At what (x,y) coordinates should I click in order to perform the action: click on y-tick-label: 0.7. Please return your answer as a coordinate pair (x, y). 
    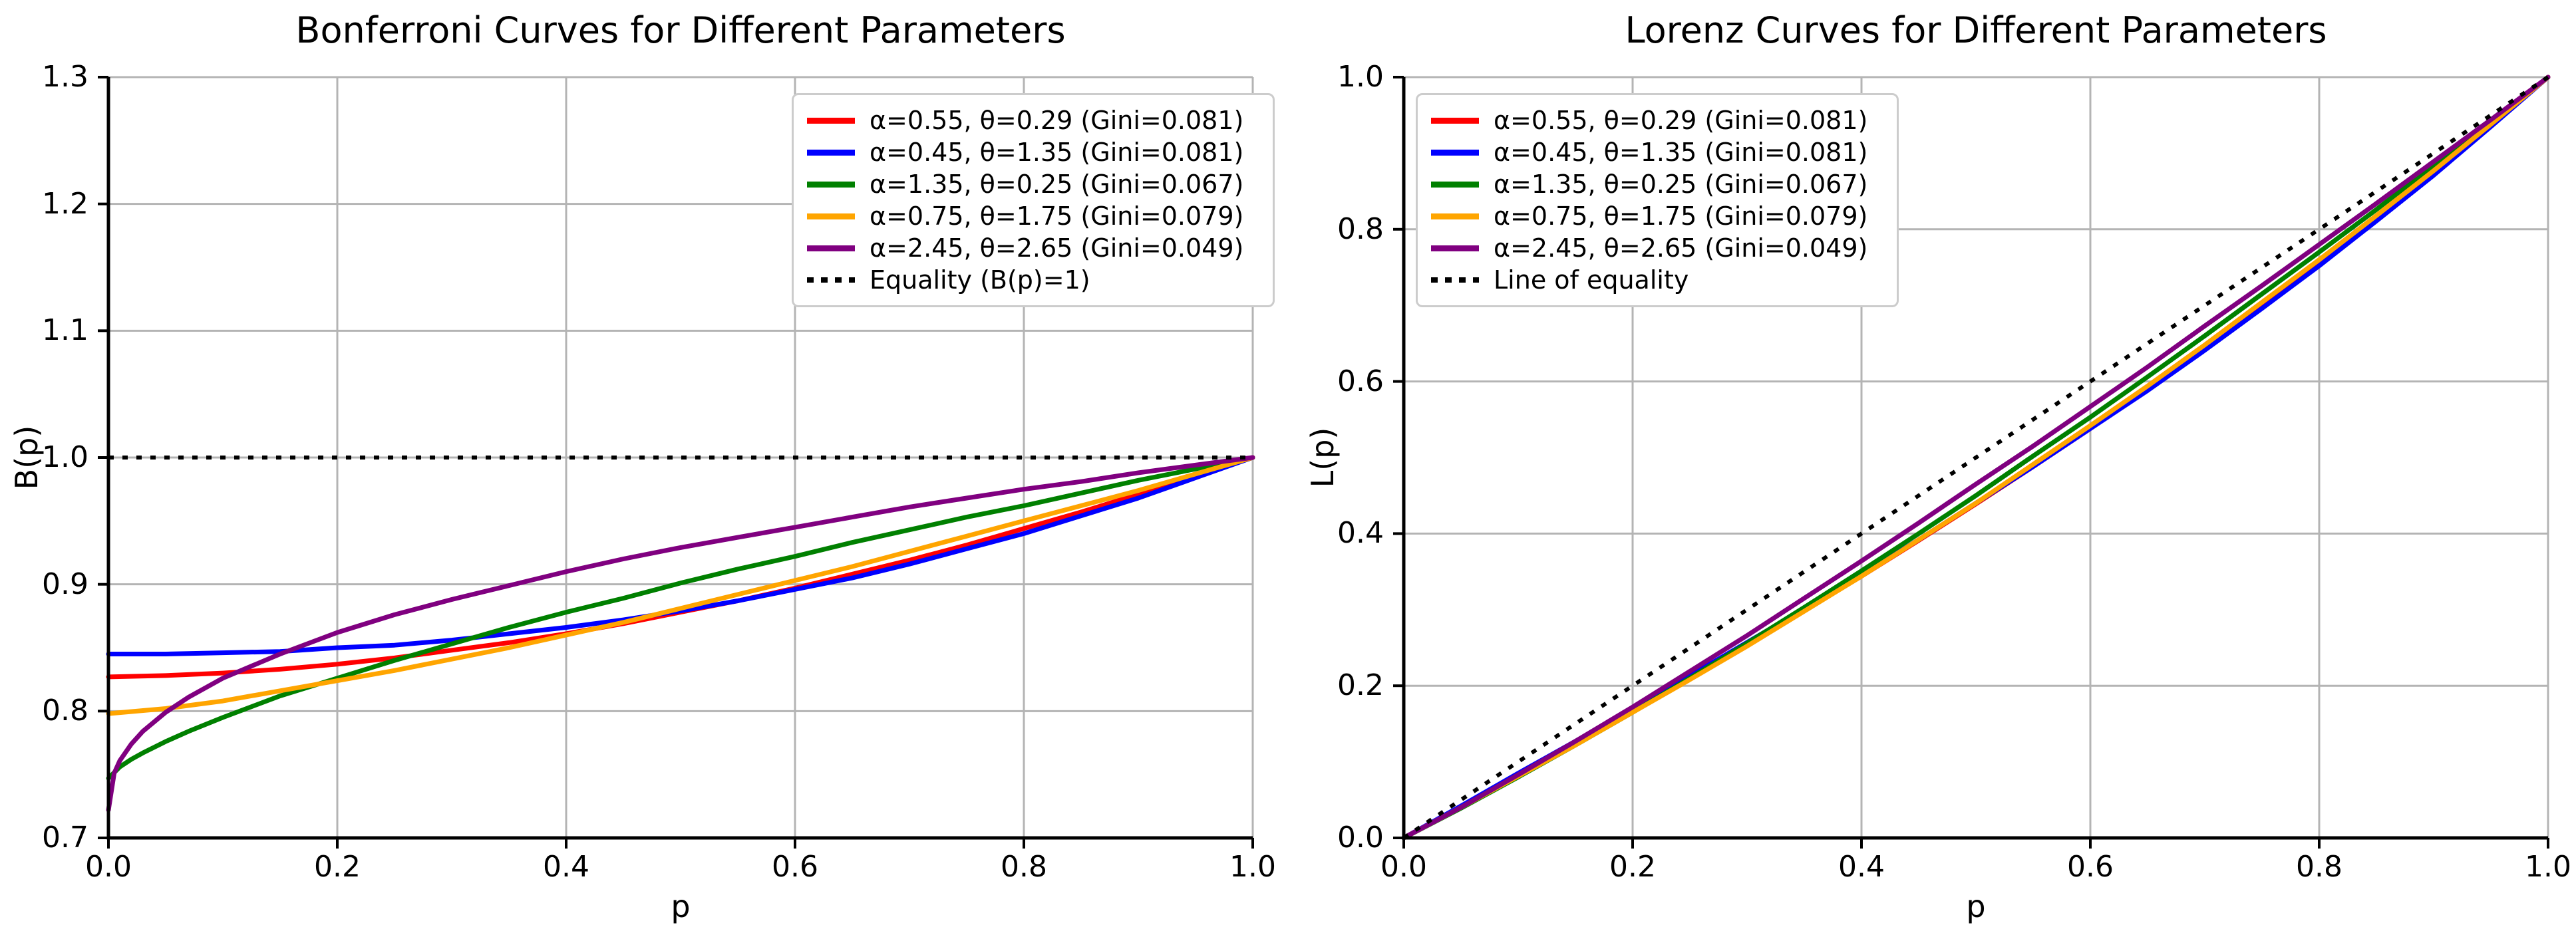
    Looking at the image, I should click on (65, 838).